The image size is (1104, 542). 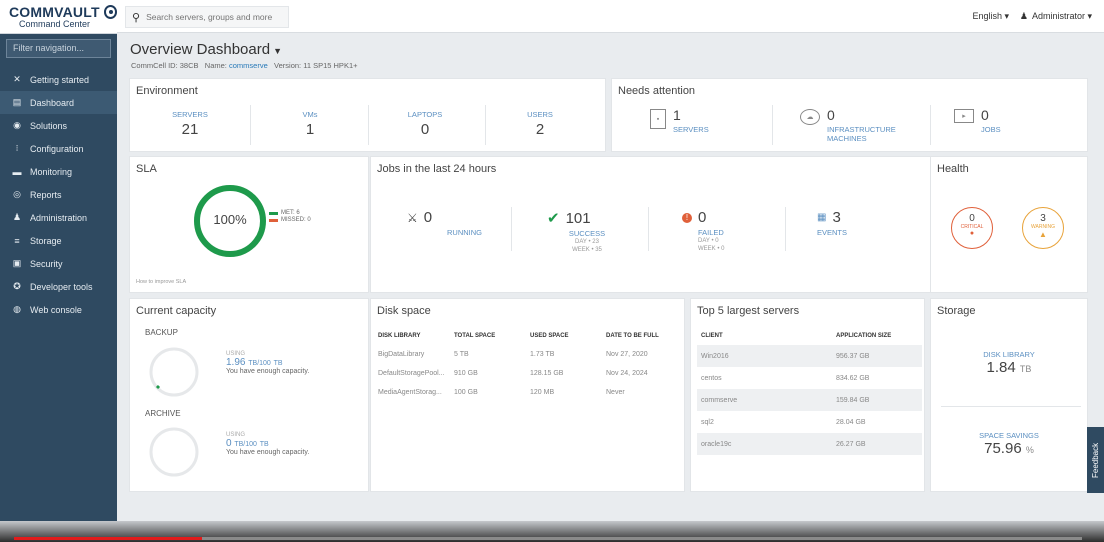 What do you see at coordinates (679, 121) in the screenshot?
I see `attention-servers: ▪ 1 SERVERS` at bounding box center [679, 121].